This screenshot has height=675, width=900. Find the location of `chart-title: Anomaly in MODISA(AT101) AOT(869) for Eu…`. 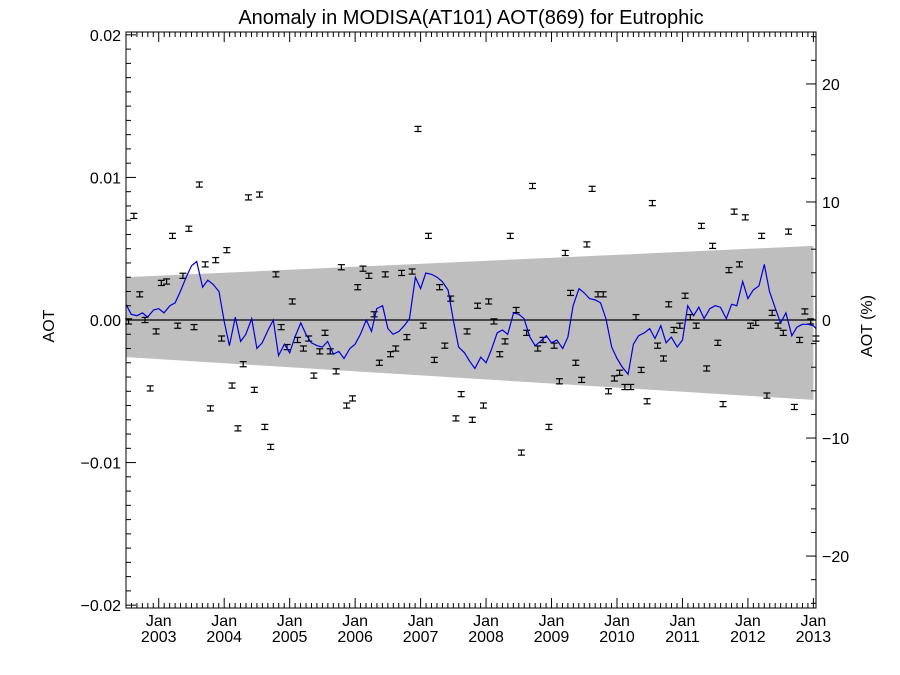

chart-title: Anomaly in MODISA(AT101) AOT(869) for Eu… is located at coordinates (470, 18).